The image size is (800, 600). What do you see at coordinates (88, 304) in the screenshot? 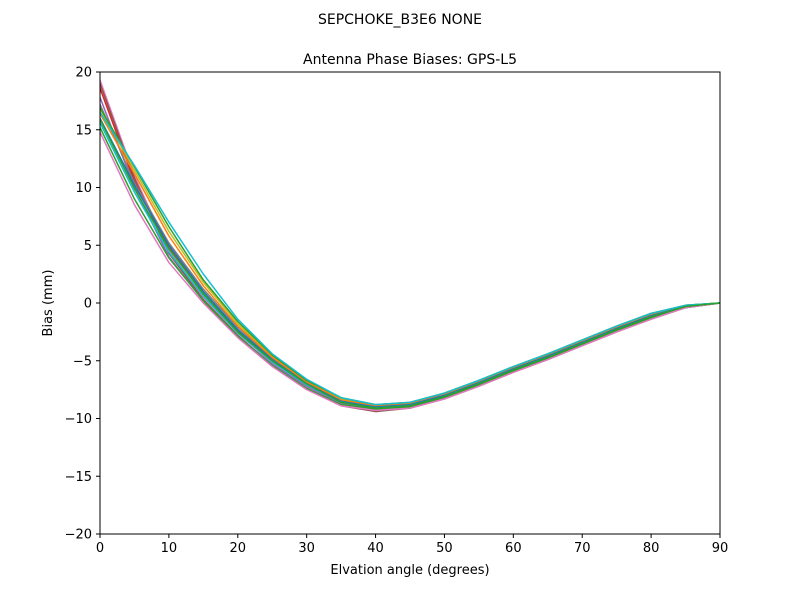
I see `y-tick-label: 0` at bounding box center [88, 304].